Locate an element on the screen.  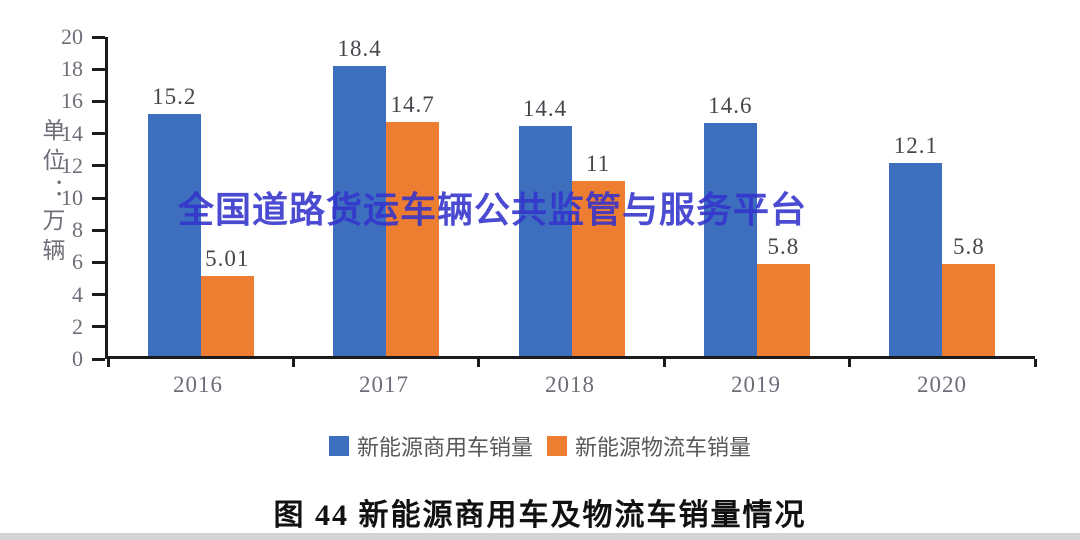
y-axis-unit-label: 单位：万辆 is located at coordinates (51, 193).